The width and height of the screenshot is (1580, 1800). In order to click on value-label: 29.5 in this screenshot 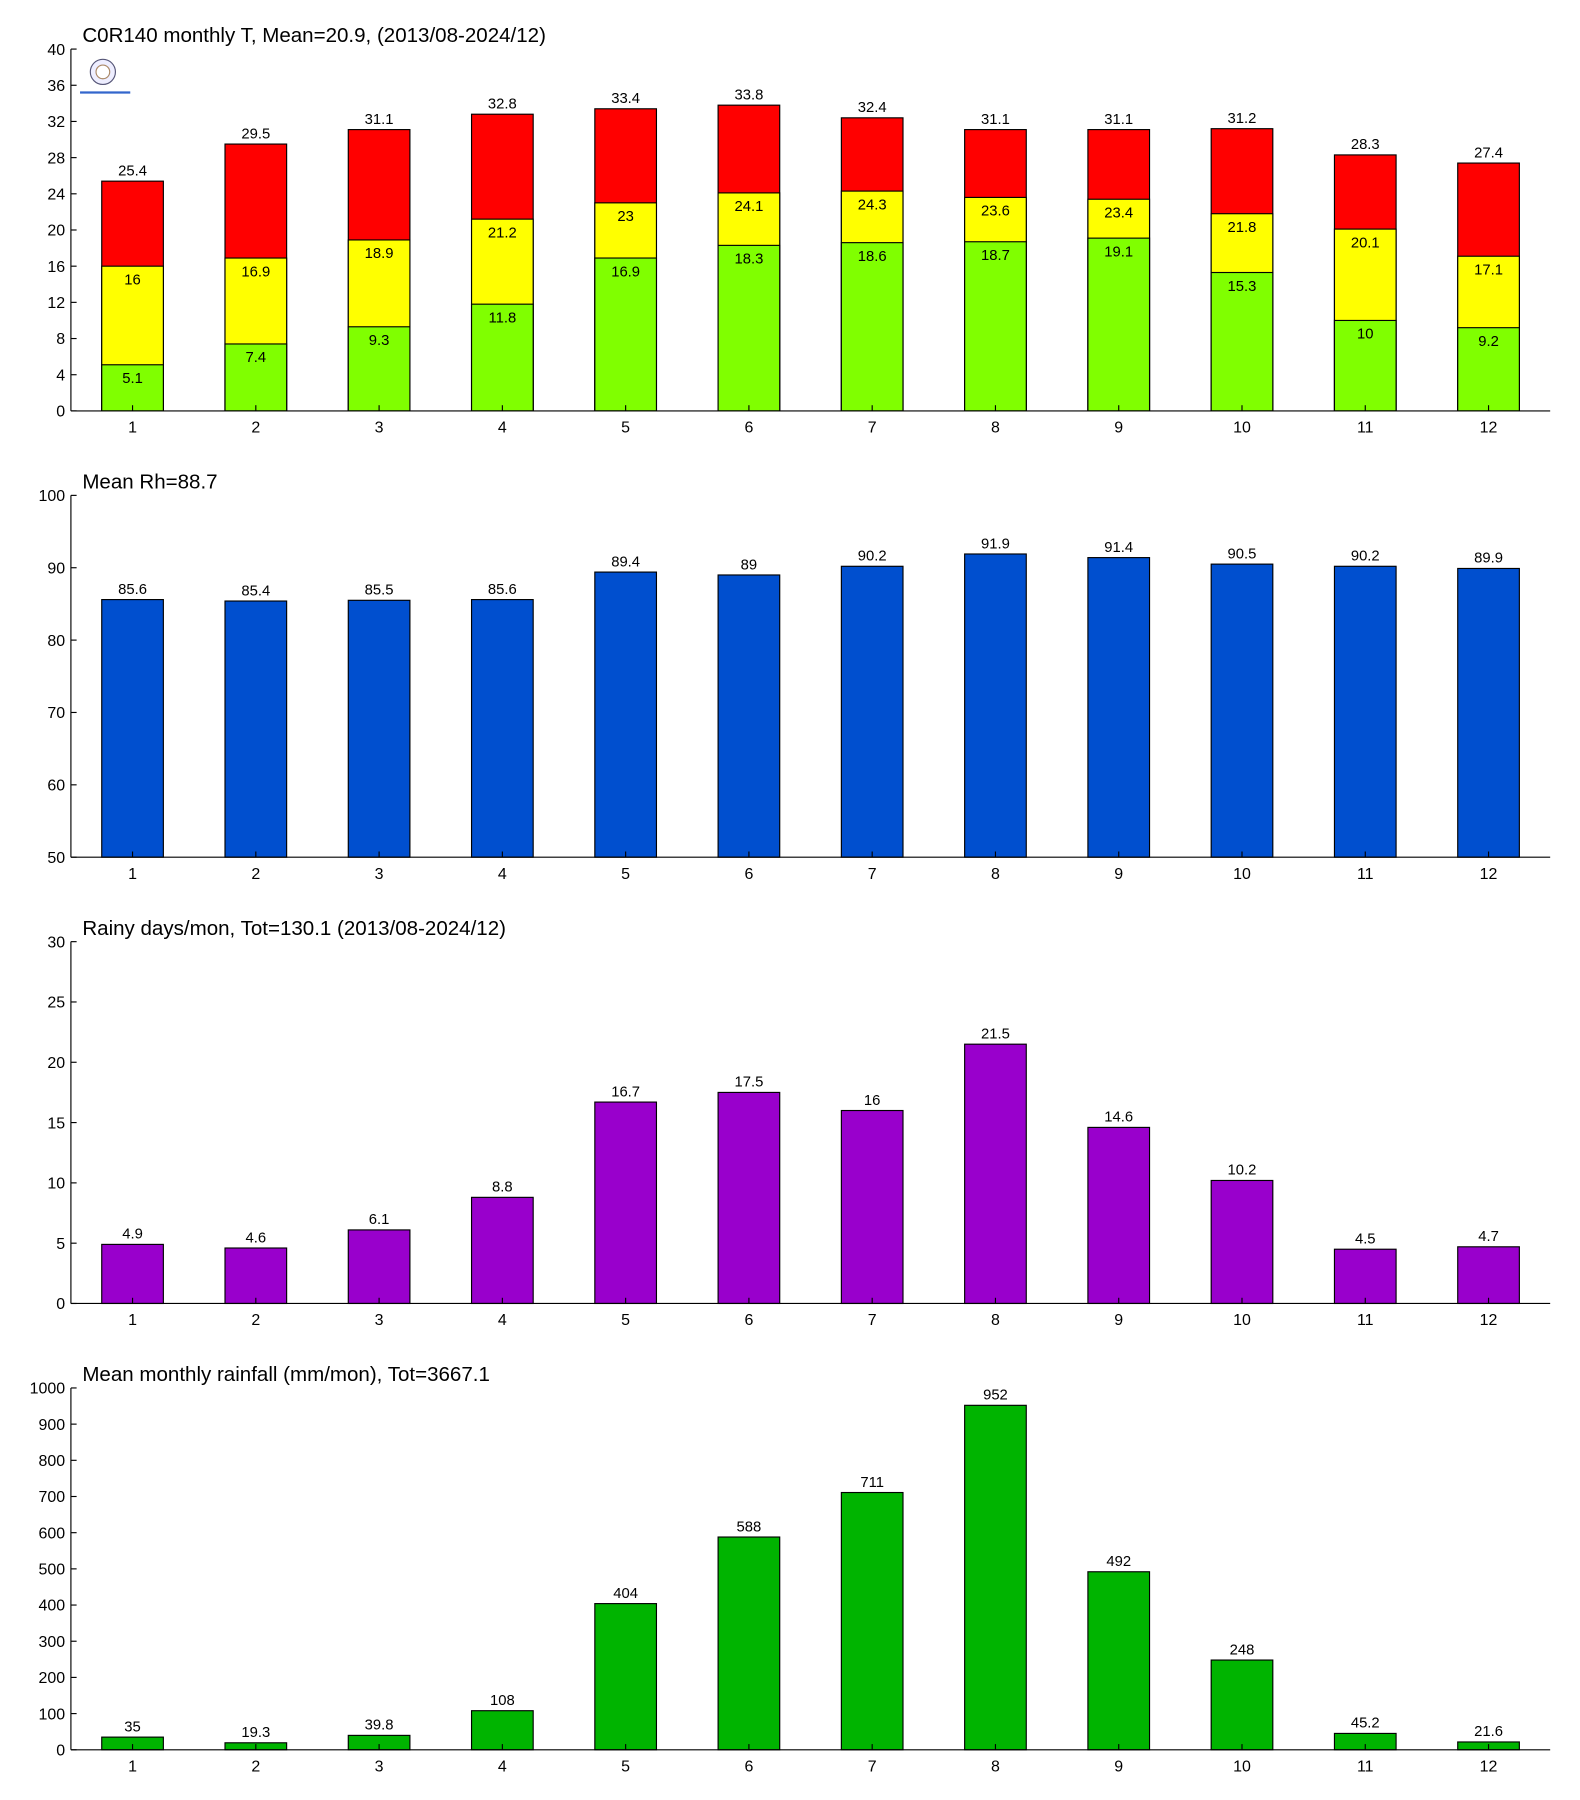, I will do `click(255, 134)`.